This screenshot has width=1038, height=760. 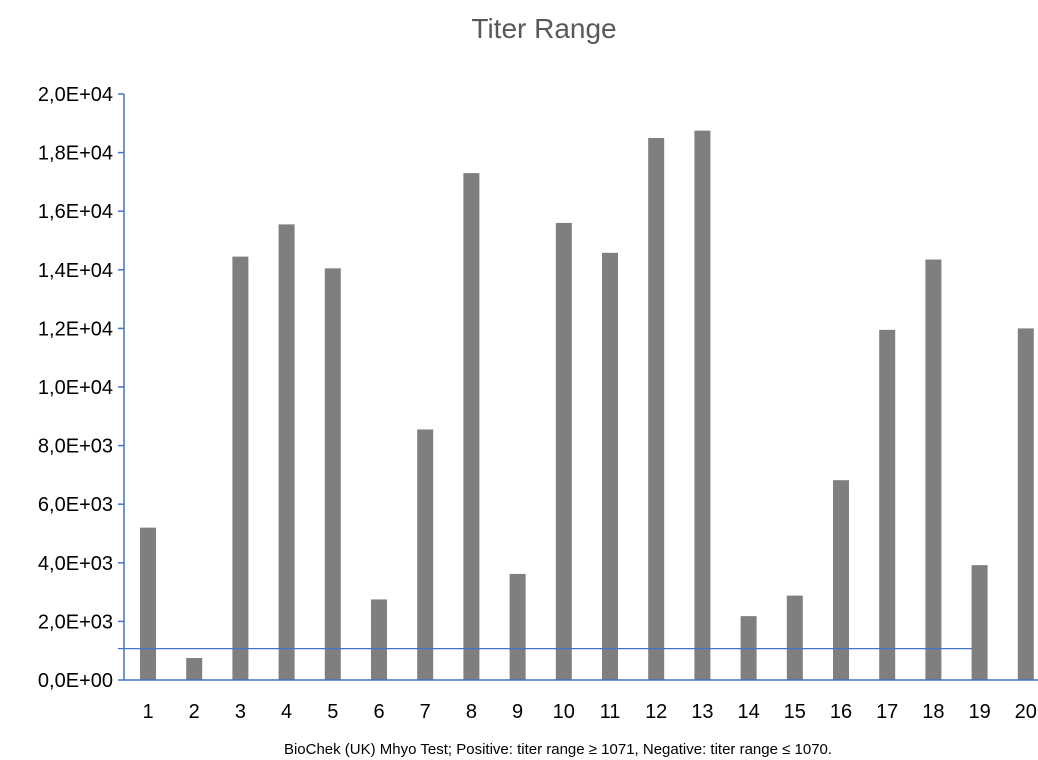 I want to click on x-tick-label: 13, so click(x=702, y=712).